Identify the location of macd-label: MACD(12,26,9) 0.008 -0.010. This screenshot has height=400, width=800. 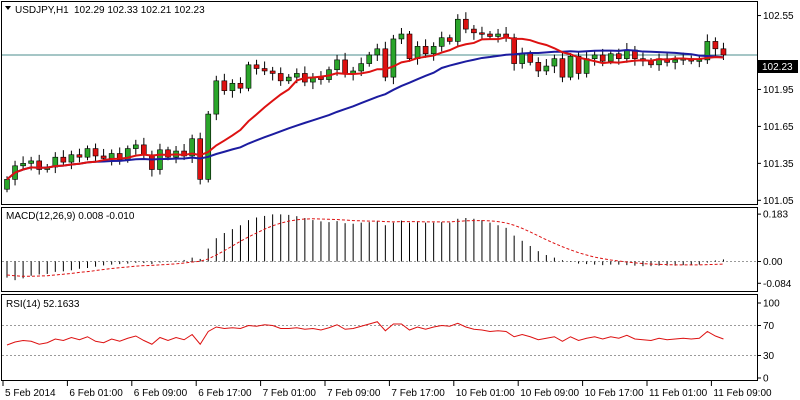
(70, 216).